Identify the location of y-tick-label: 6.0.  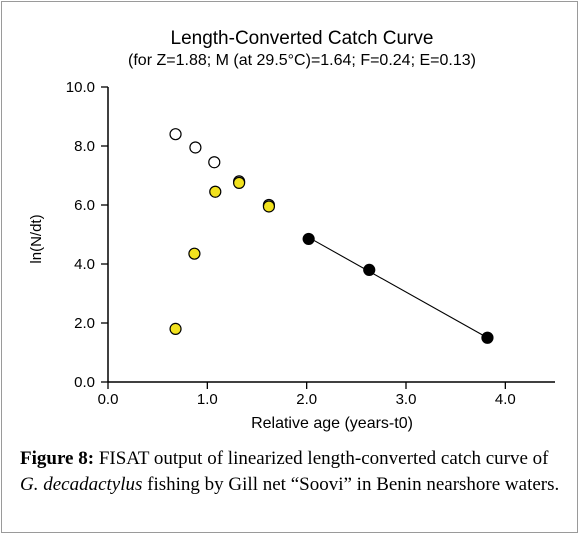
(84, 205).